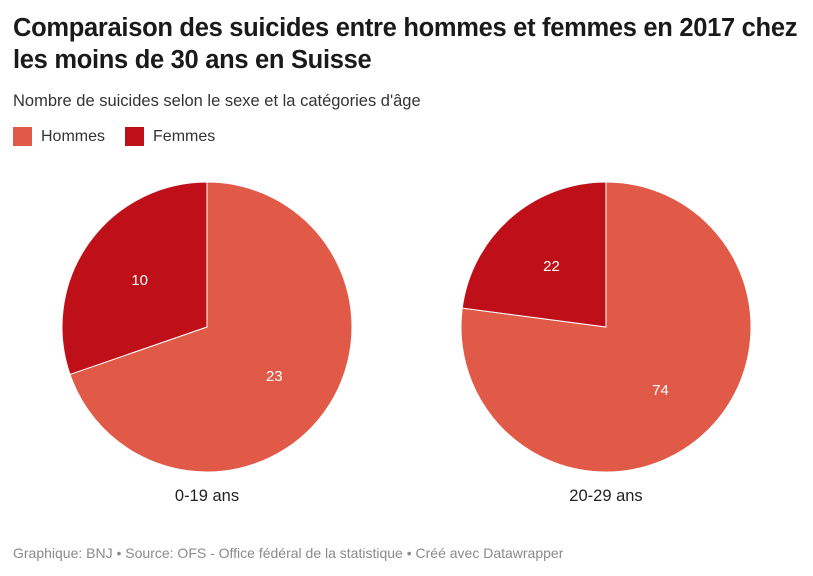 This screenshot has width=813, height=576. Describe the element at coordinates (114, 136) in the screenshot. I see `legend: Hommes Femmes` at that location.